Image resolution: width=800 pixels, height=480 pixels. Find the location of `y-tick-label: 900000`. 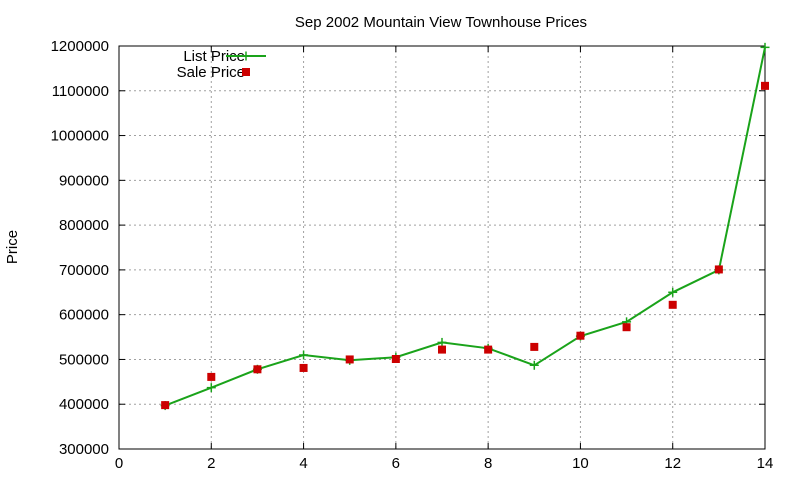

y-tick-label: 900000 is located at coordinates (84, 180).